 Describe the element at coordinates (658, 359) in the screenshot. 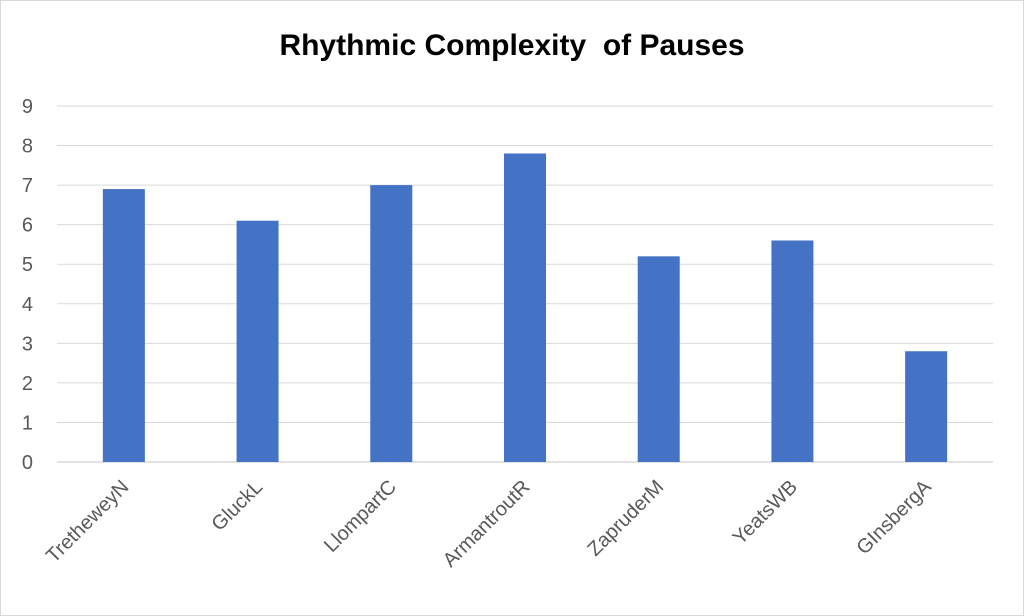

I see `bar-ZapruderM` at that location.